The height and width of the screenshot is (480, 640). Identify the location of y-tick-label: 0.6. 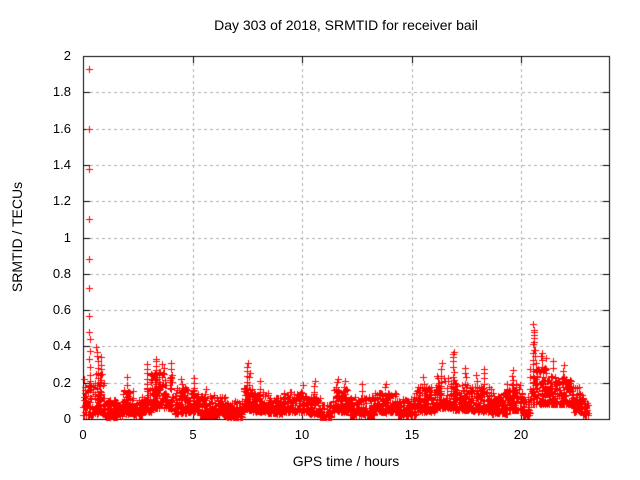
(61, 309).